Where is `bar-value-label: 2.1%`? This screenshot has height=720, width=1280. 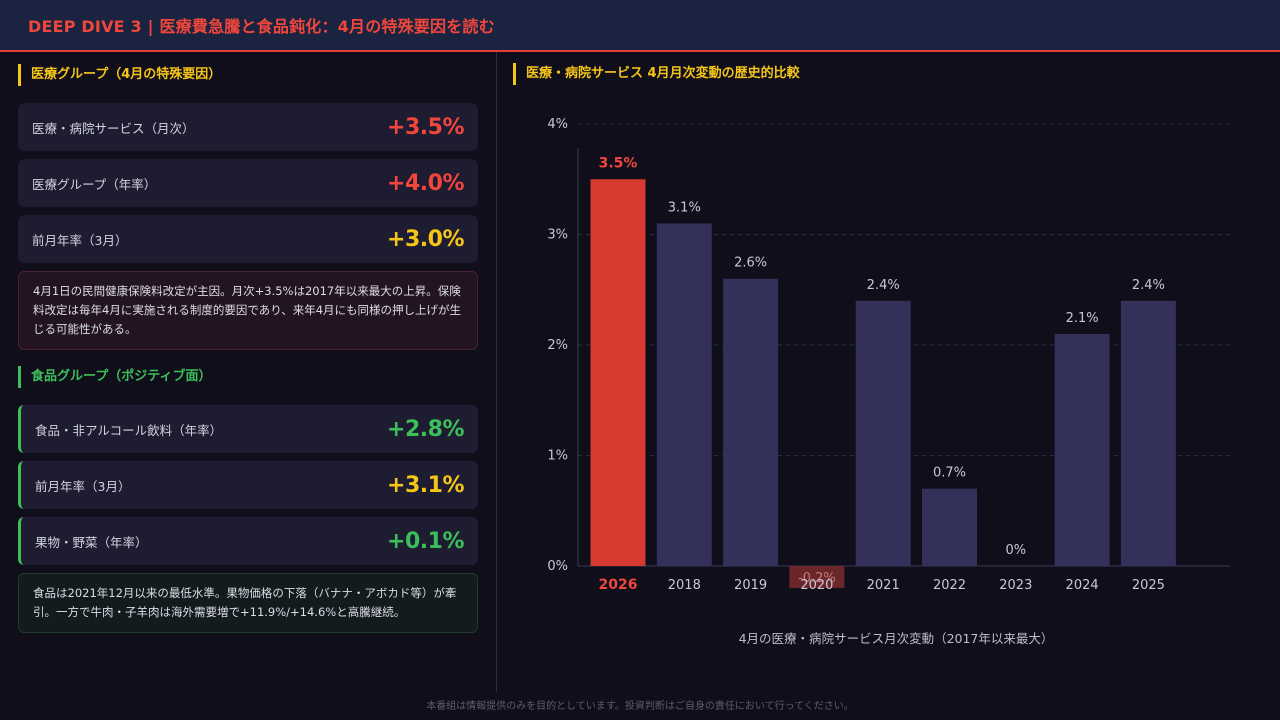 bar-value-label: 2.1% is located at coordinates (1082, 318).